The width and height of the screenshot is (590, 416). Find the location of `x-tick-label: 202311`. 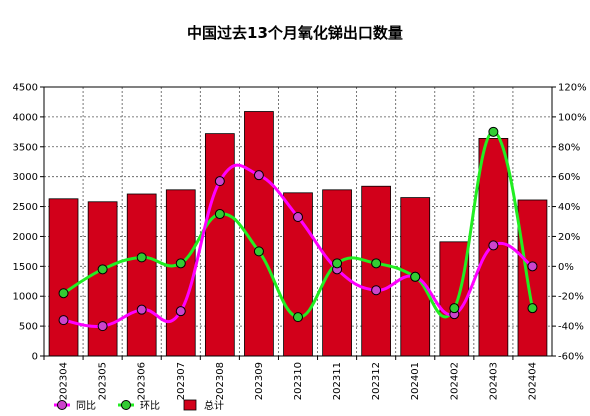

x-tick-label: 202311 is located at coordinates (337, 381).